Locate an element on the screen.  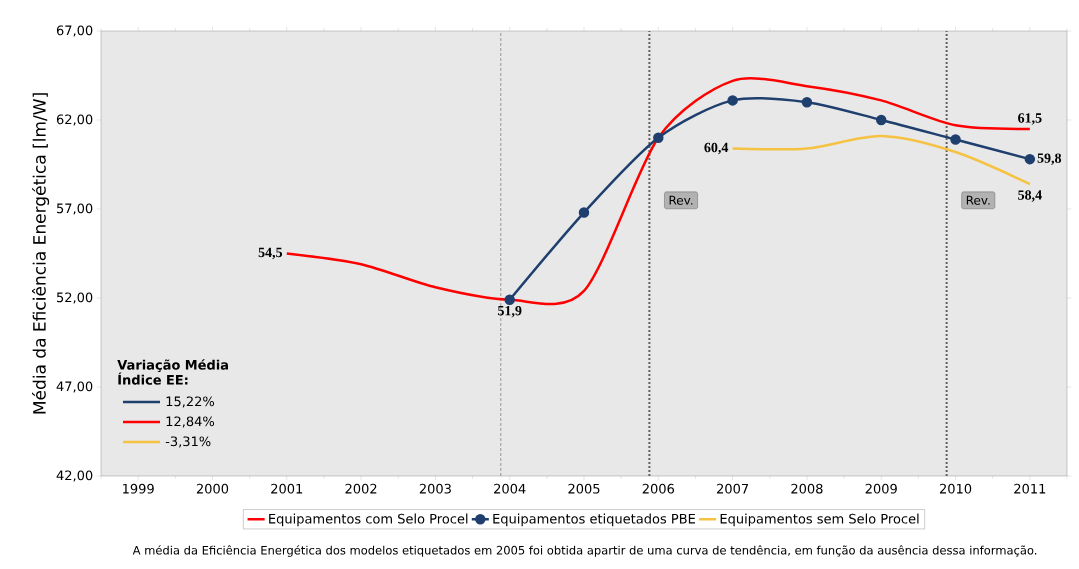
data-label: 61,5 is located at coordinates (1030, 119).